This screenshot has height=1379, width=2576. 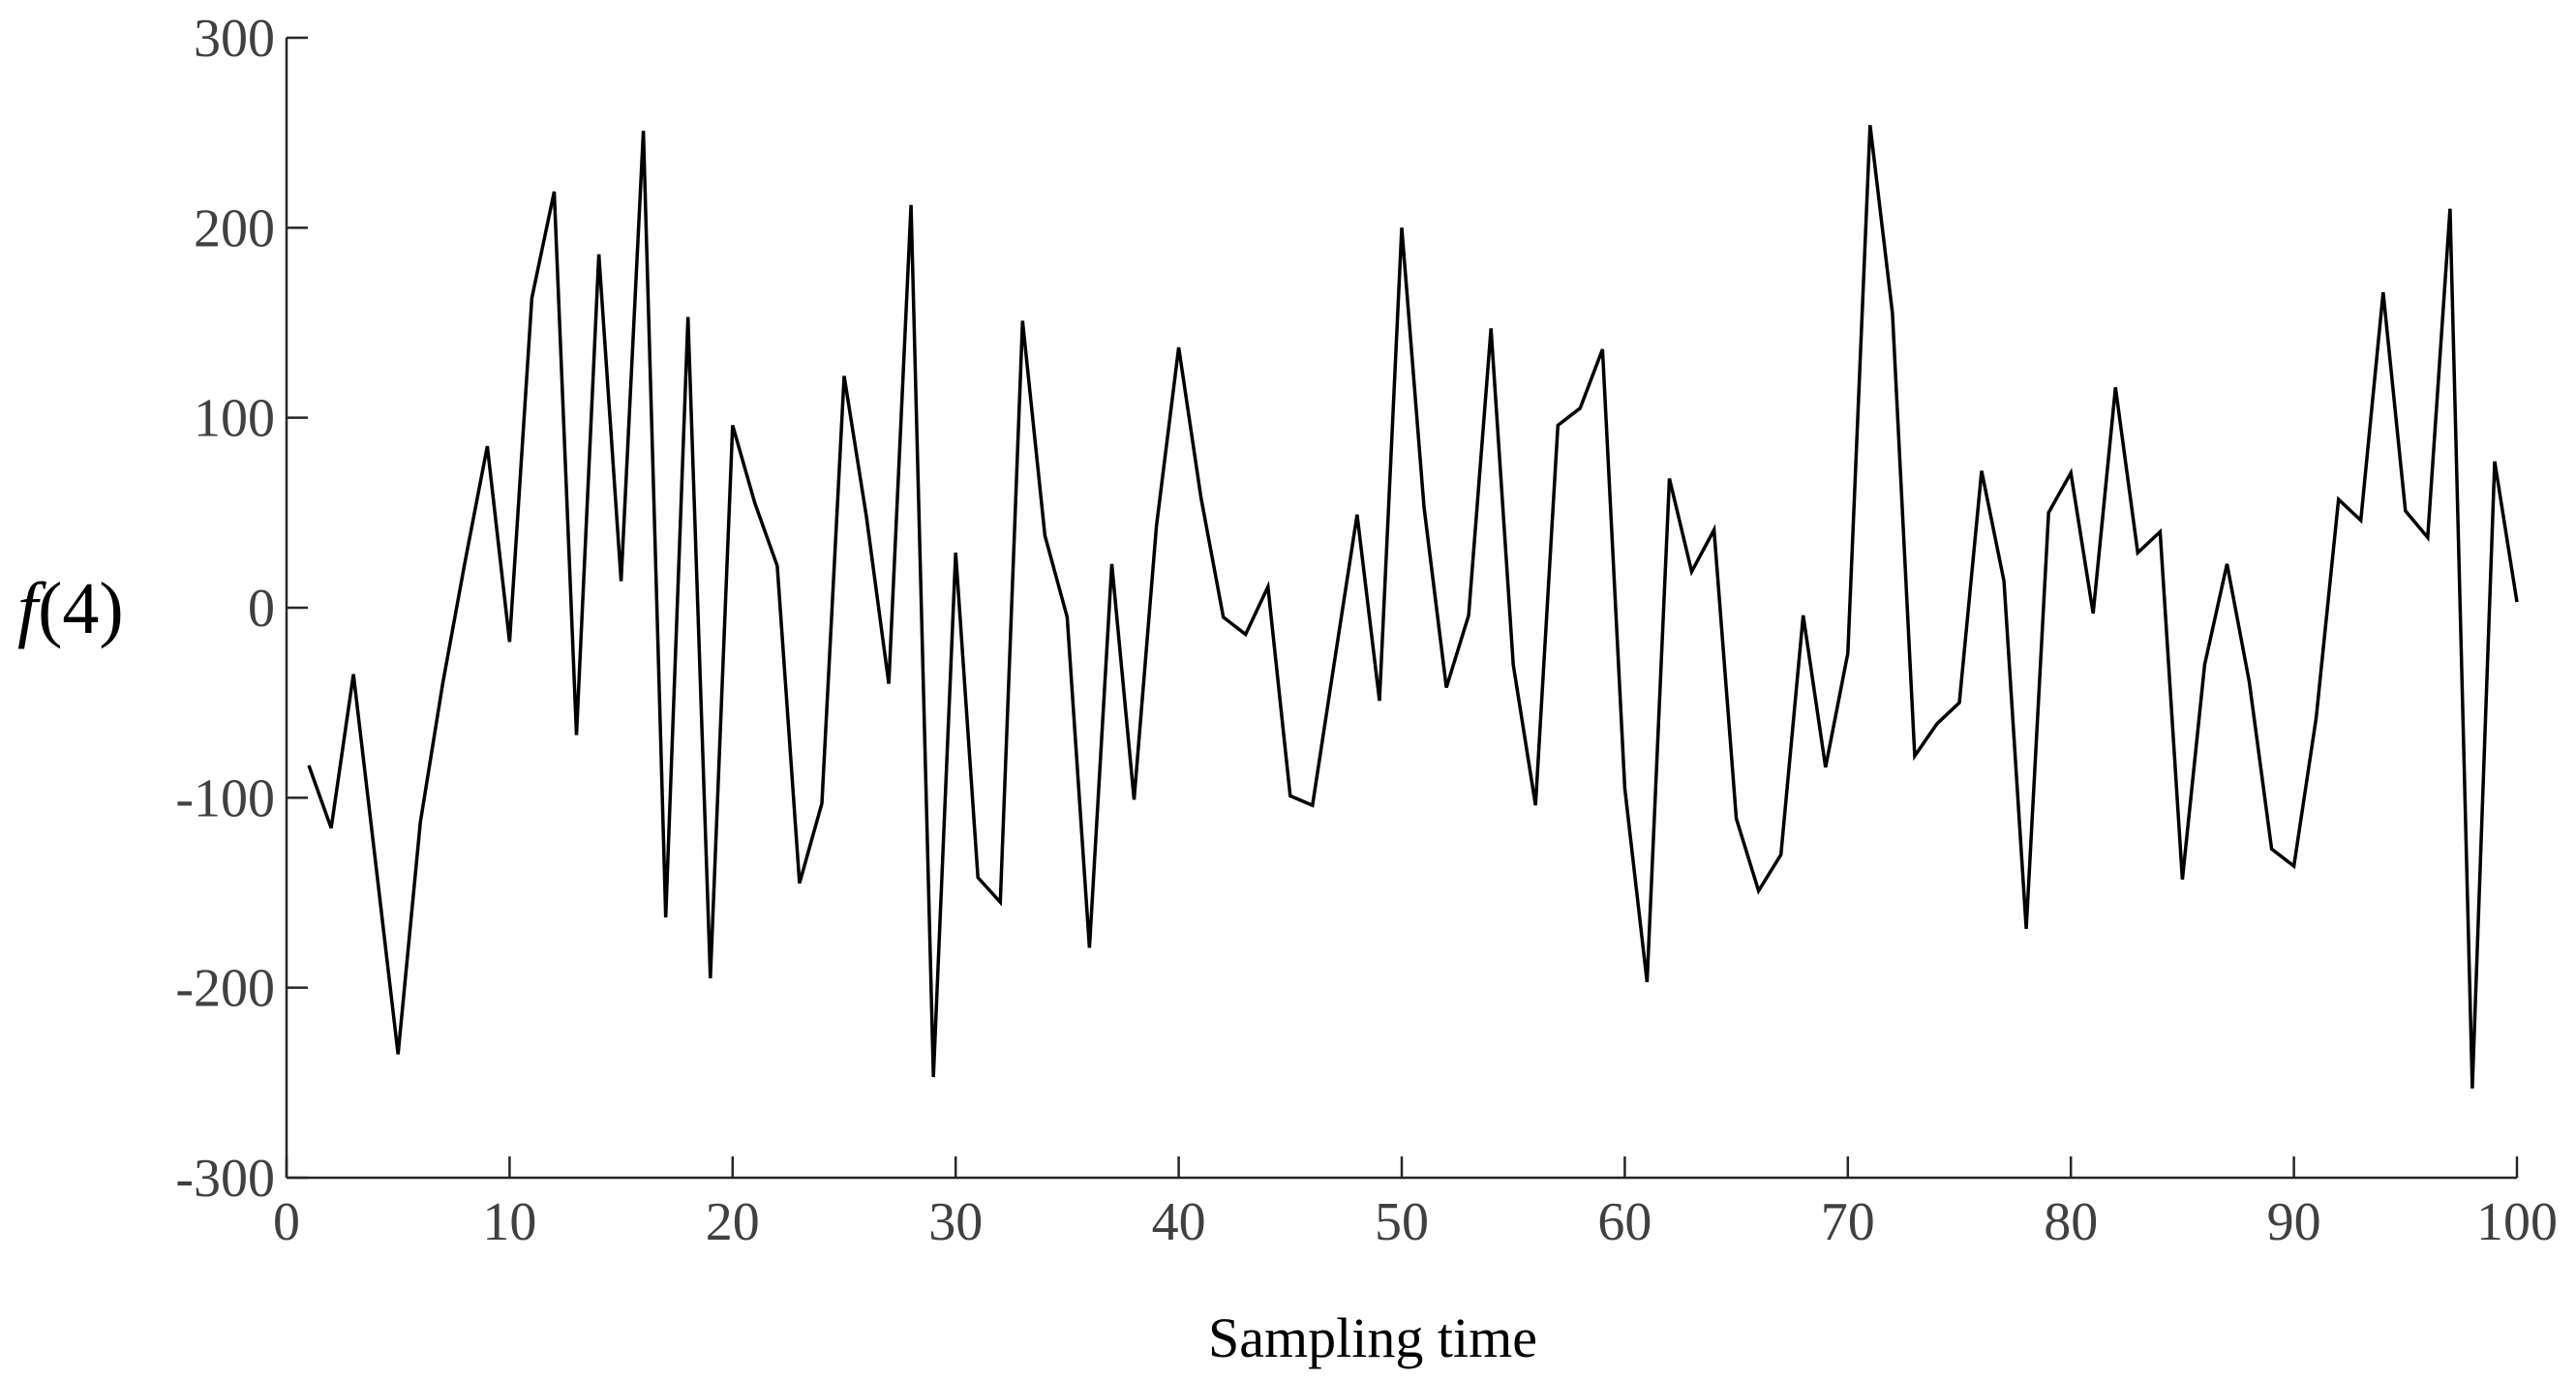 I want to click on x-tick-label: 90, so click(x=2294, y=1222).